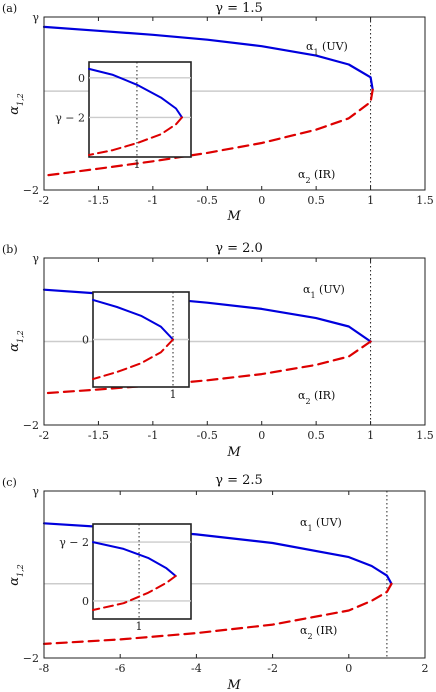 This screenshot has width=436, height=692. What do you see at coordinates (10, 249) in the screenshot?
I see `panel-tag: (b)` at bounding box center [10, 249].